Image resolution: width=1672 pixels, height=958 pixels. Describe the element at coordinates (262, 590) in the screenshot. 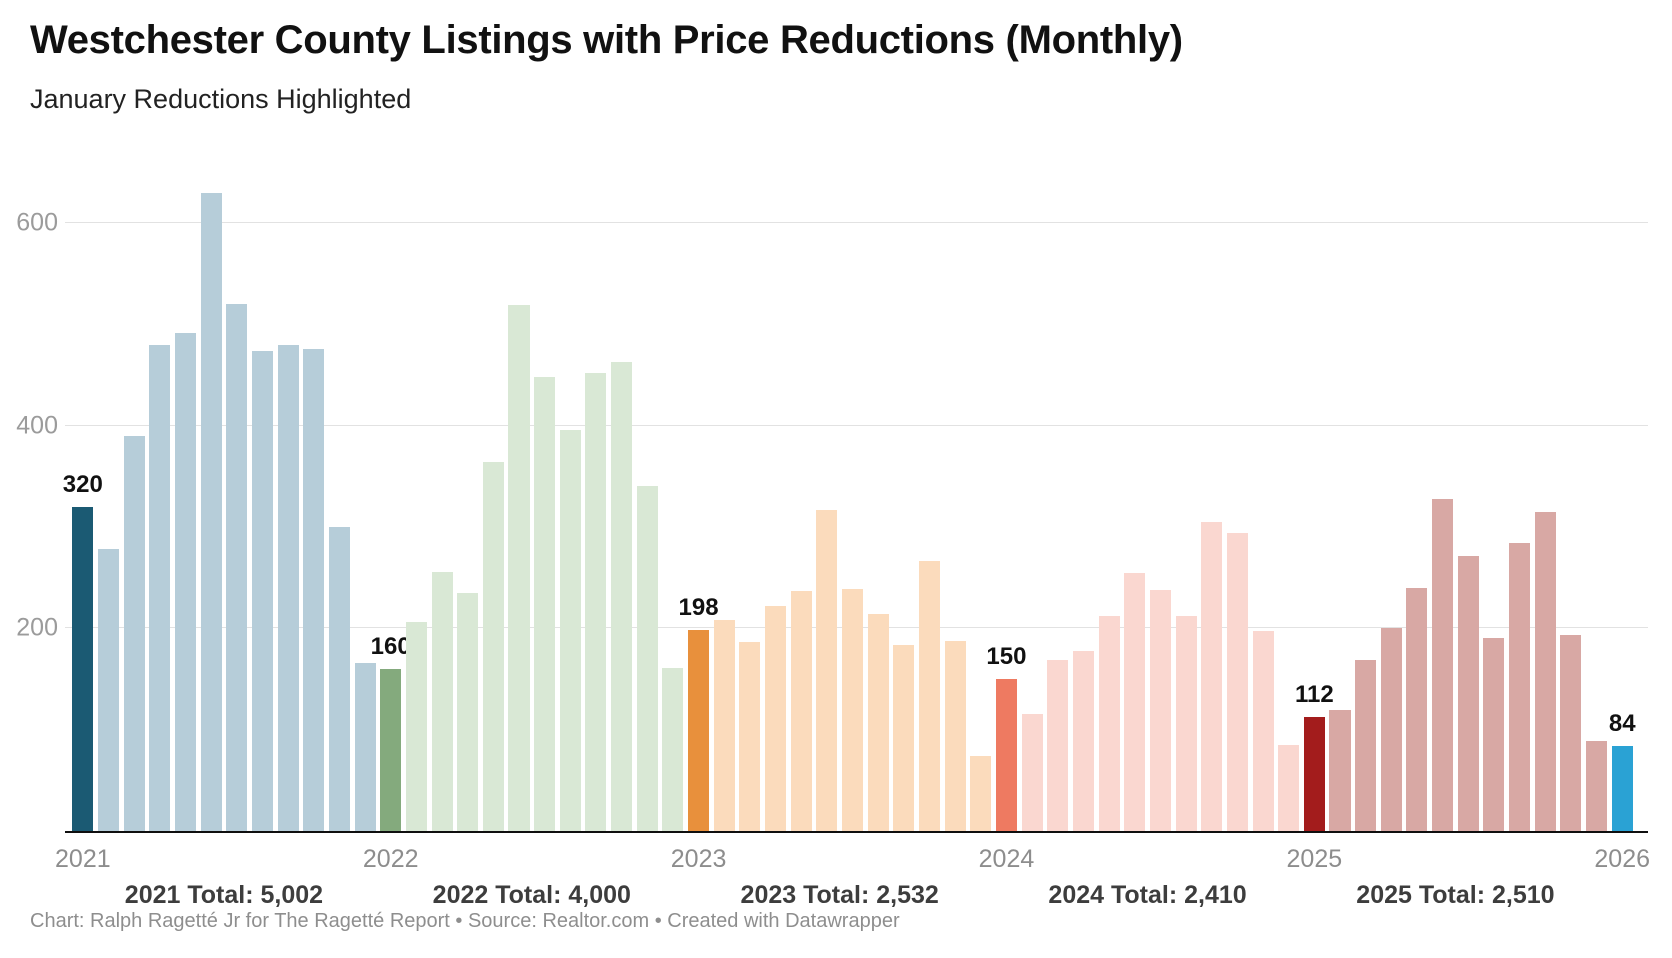

I see `bar-2021-Aug` at that location.